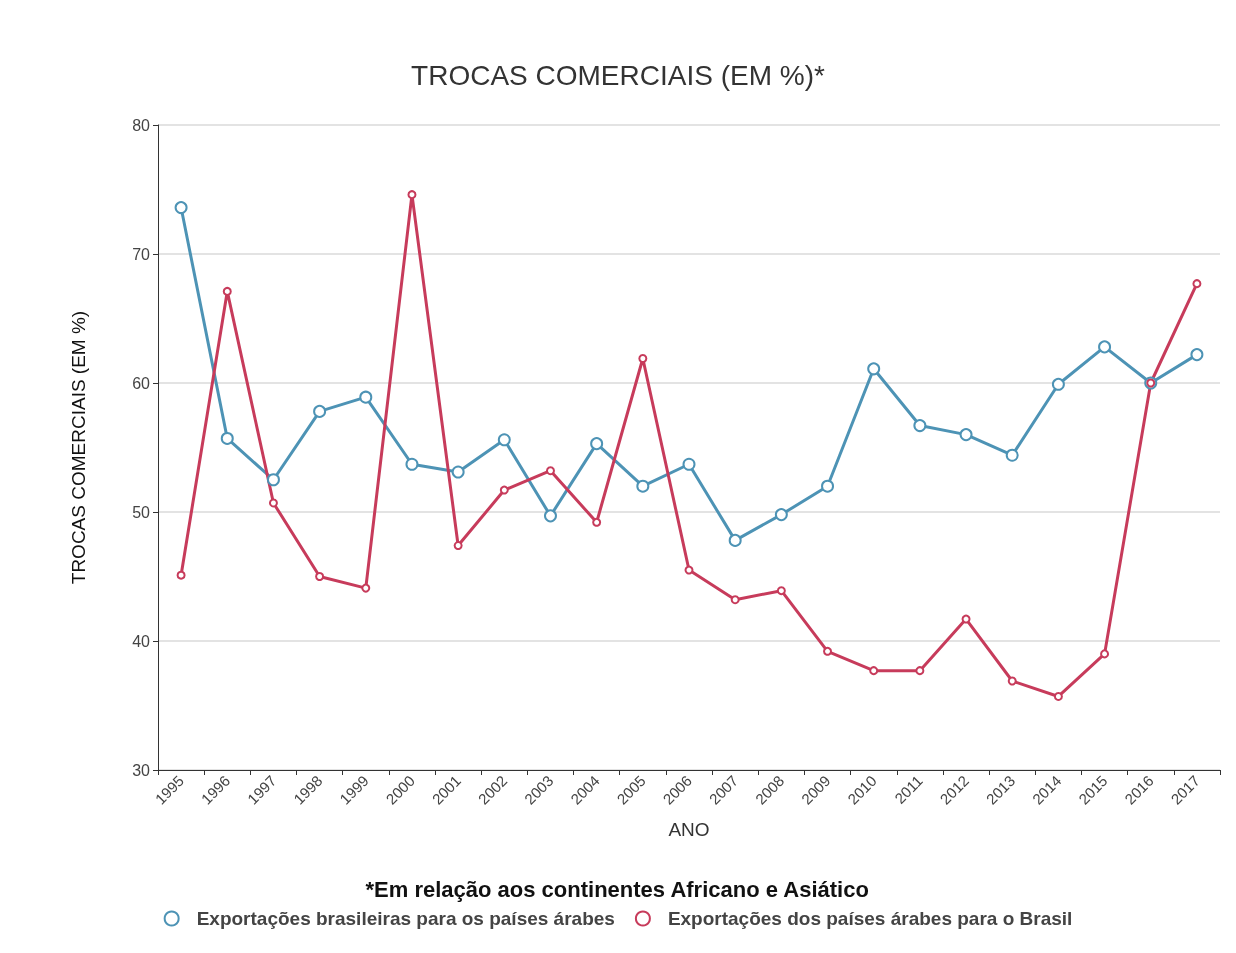  I want to click on y-axis-title: TROCAS COMERCIAIS (EM %), so click(78, 447).